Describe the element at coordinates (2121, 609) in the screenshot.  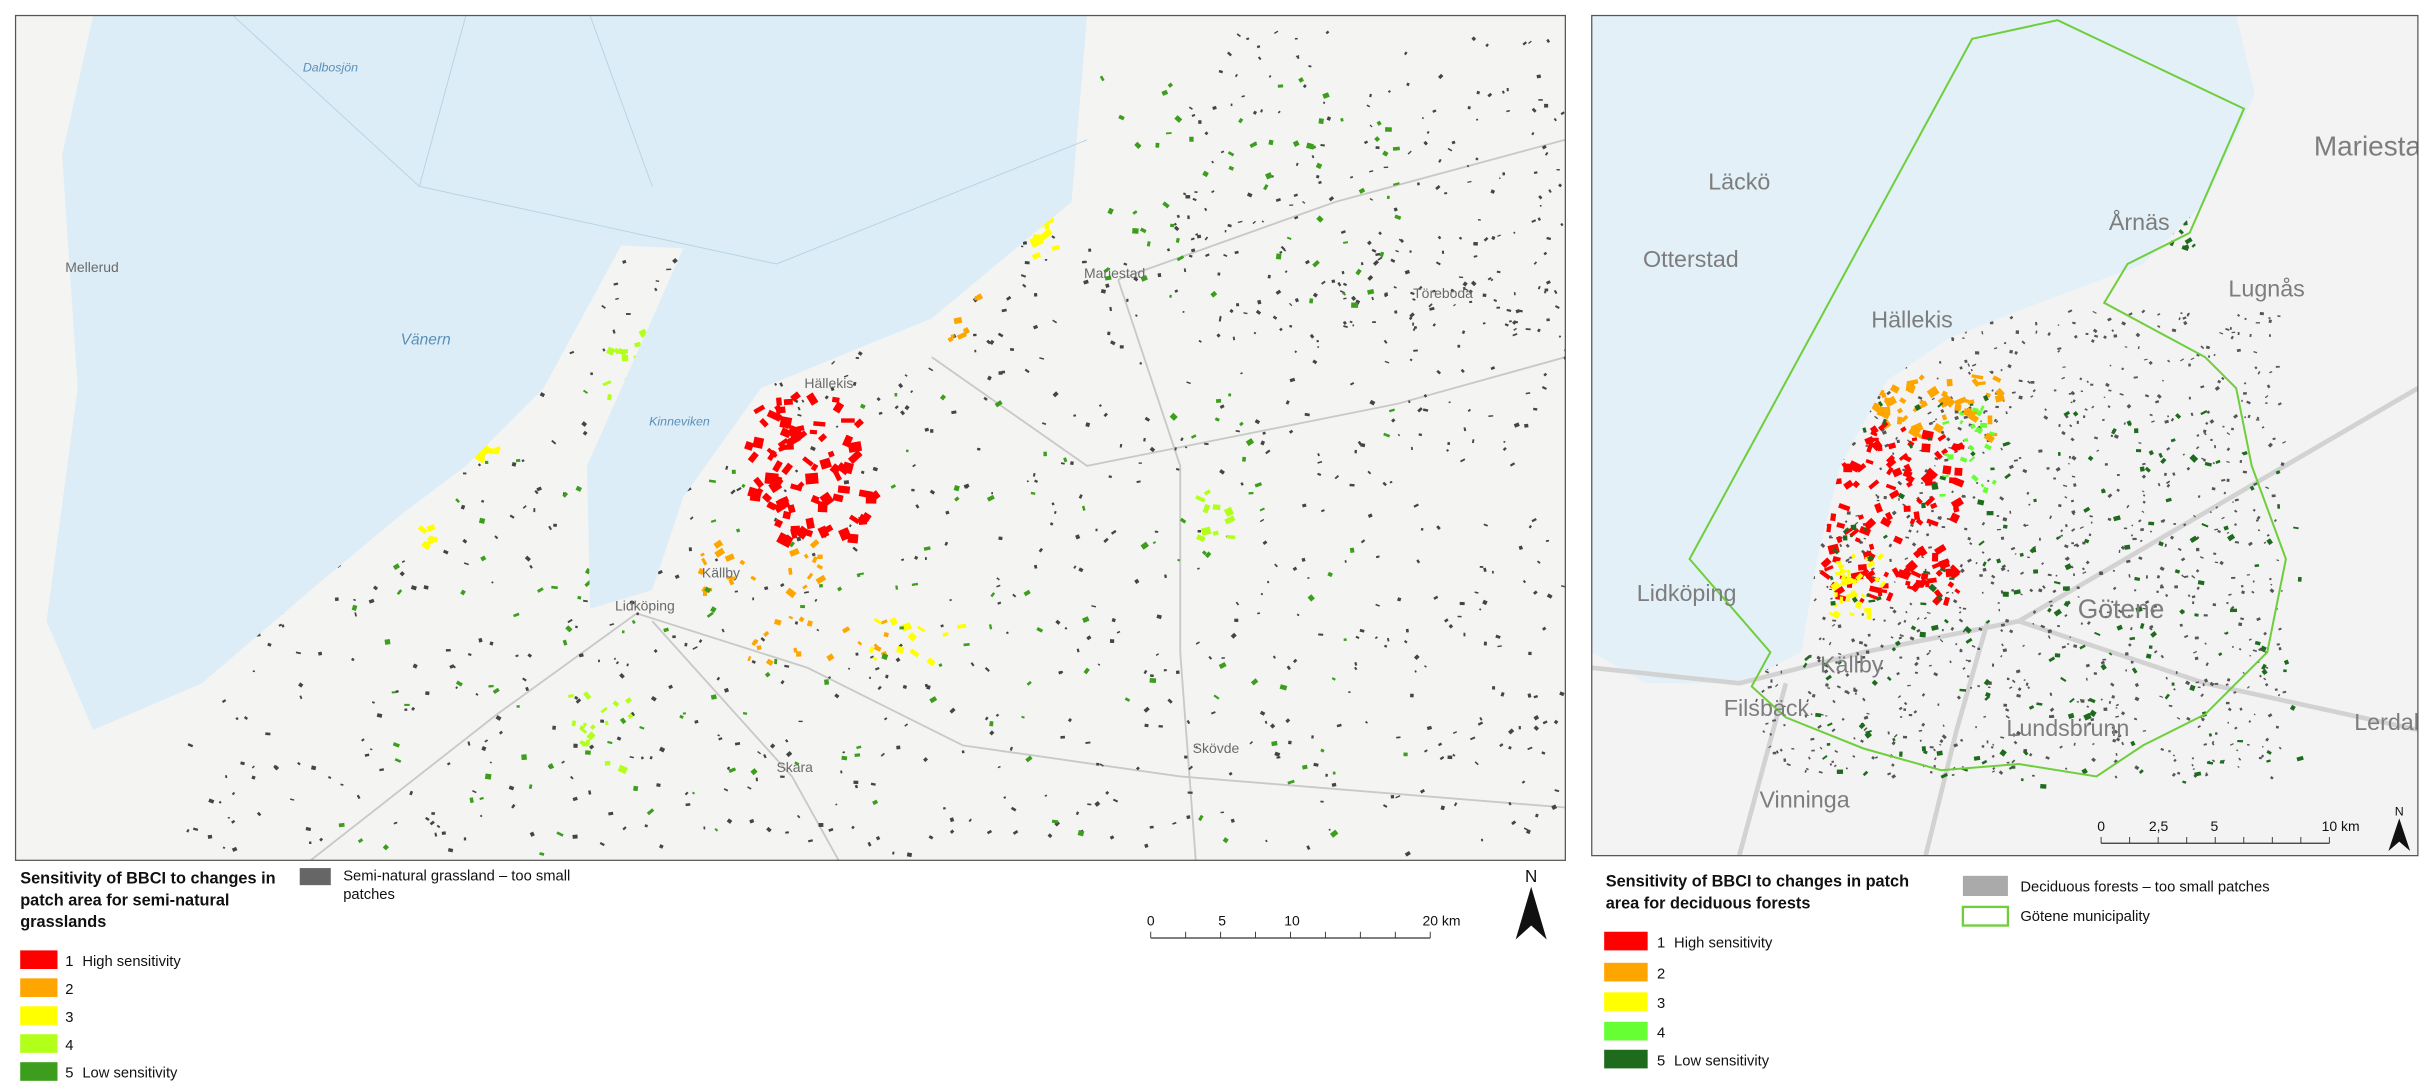
I see `place-name: Götene` at that location.